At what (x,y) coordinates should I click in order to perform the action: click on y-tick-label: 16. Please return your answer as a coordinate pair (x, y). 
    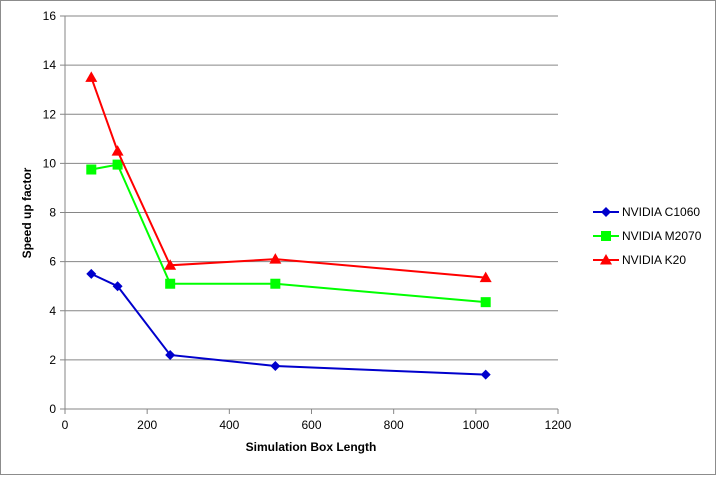
    Looking at the image, I should click on (50, 16).